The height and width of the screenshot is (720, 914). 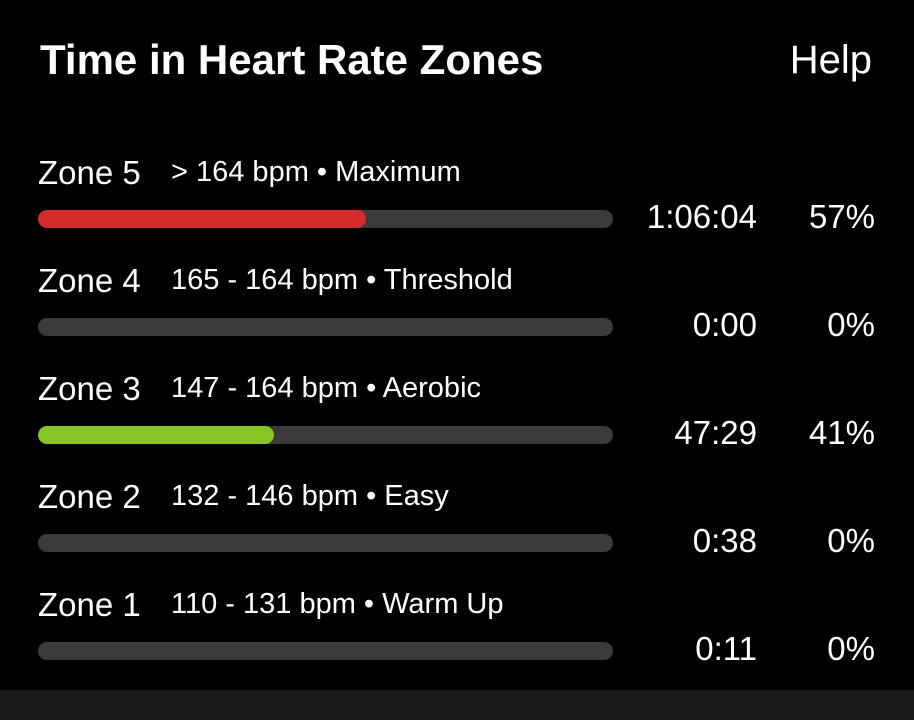 What do you see at coordinates (89, 388) in the screenshot?
I see `zone-name: Zone 3` at bounding box center [89, 388].